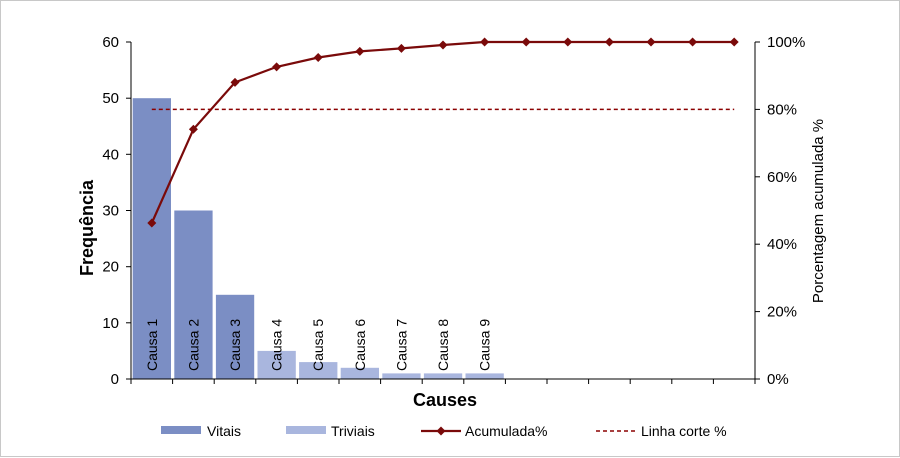 The height and width of the screenshot is (458, 900). I want to click on category-label: Causa 9, so click(485, 345).